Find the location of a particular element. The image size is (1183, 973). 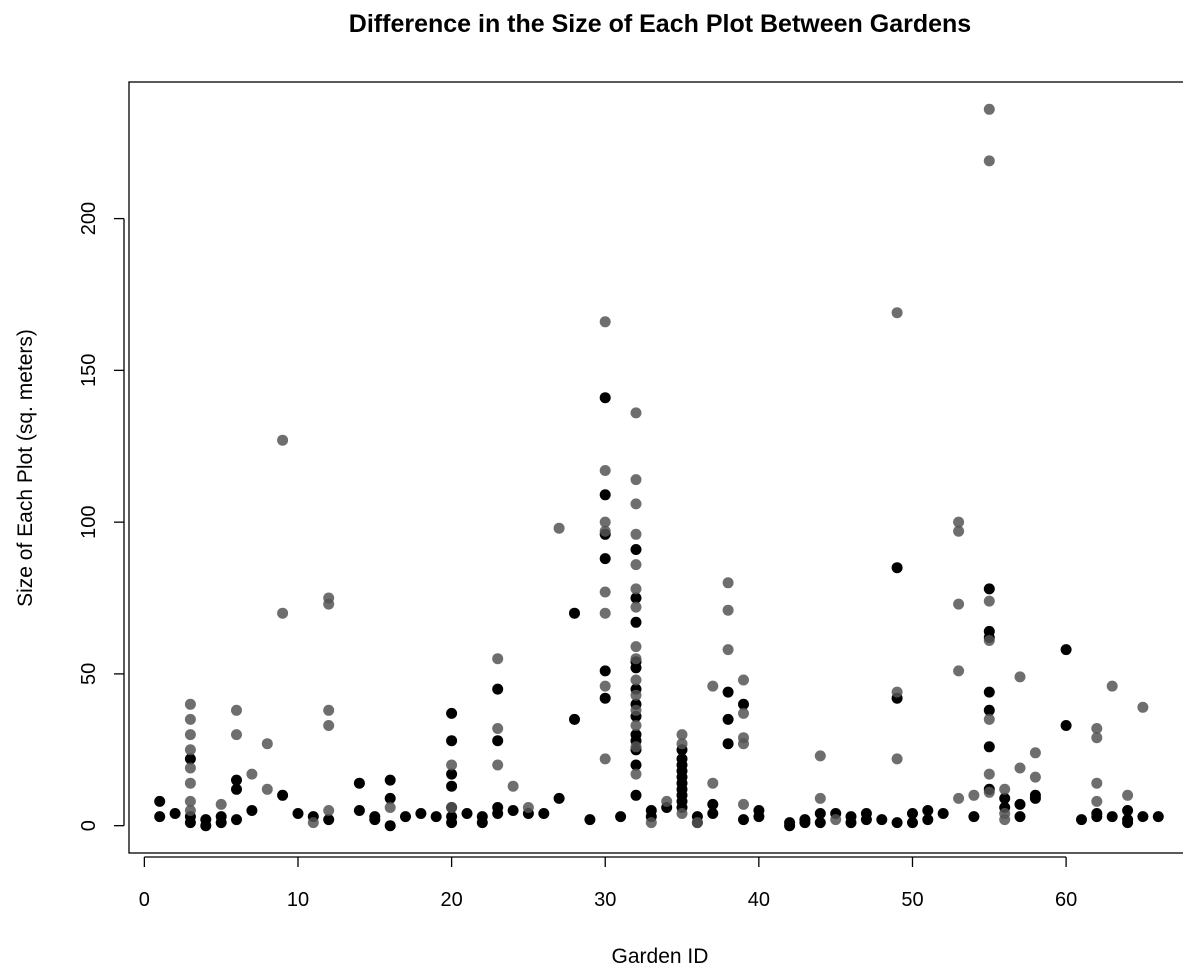

y-tick-label: 50 is located at coordinates (89, 674).